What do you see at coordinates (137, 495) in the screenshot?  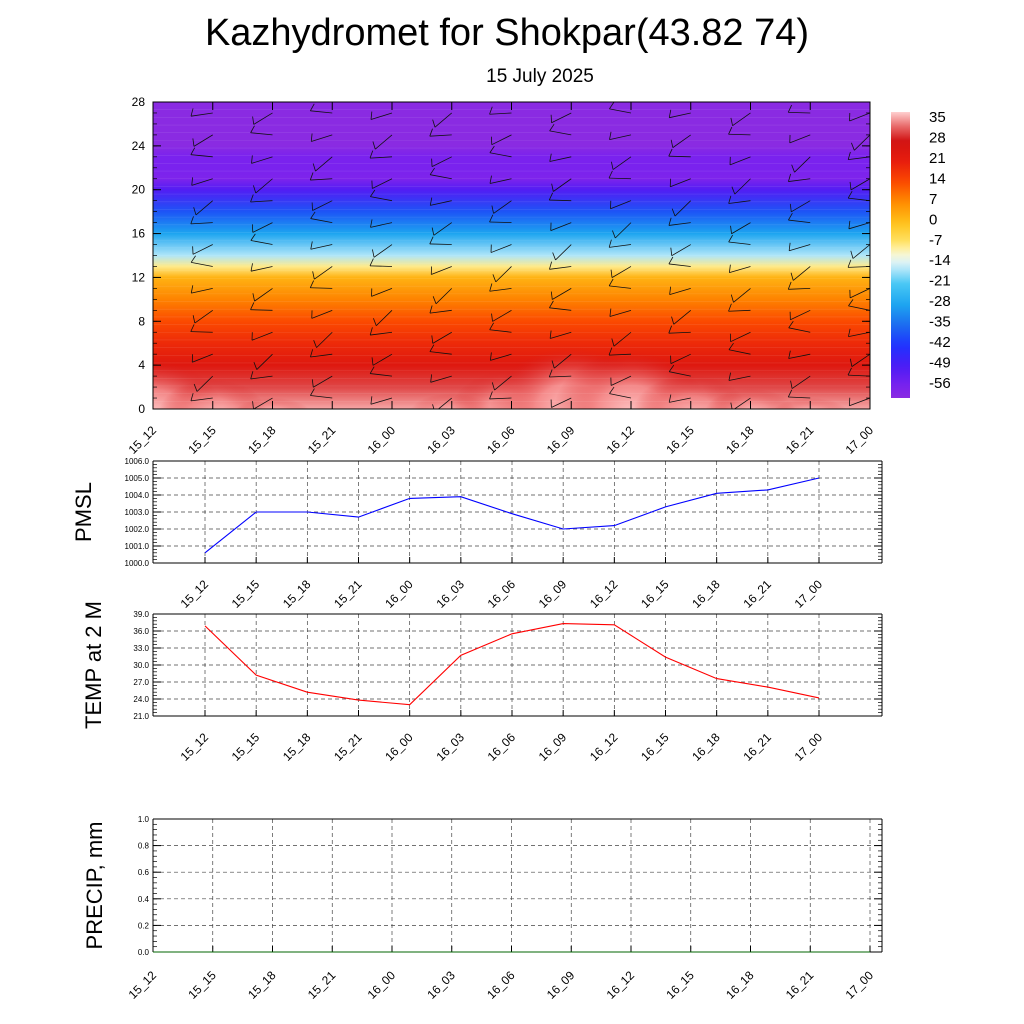 I see `ytick-label: 1004.0` at bounding box center [137, 495].